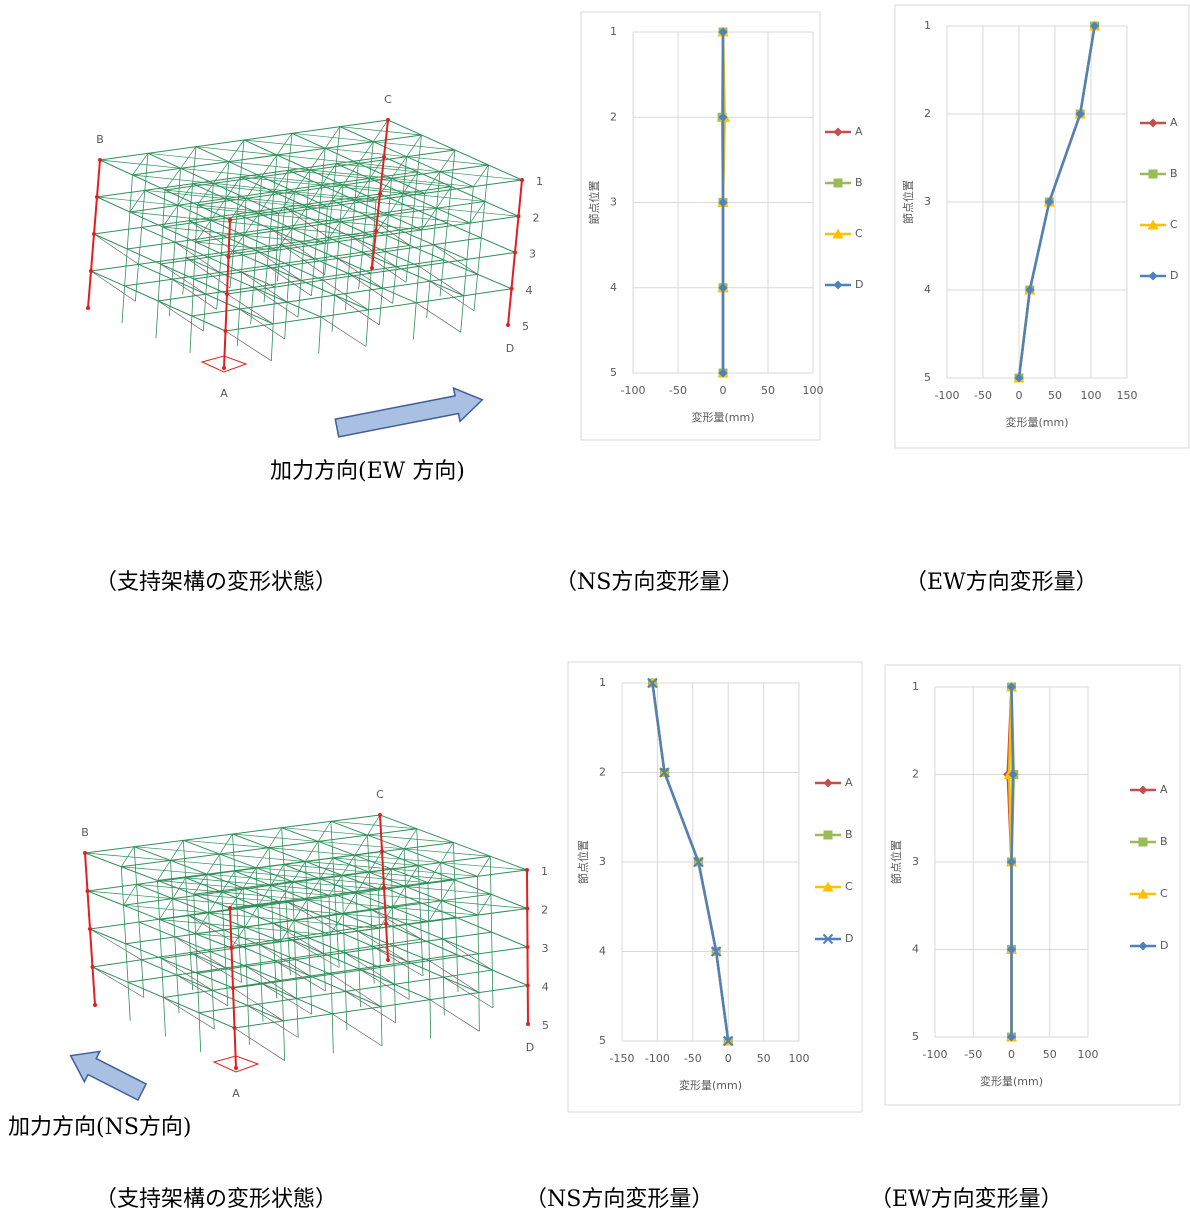 The height and width of the screenshot is (1220, 1190). I want to click on legend-label: A, so click(859, 131).